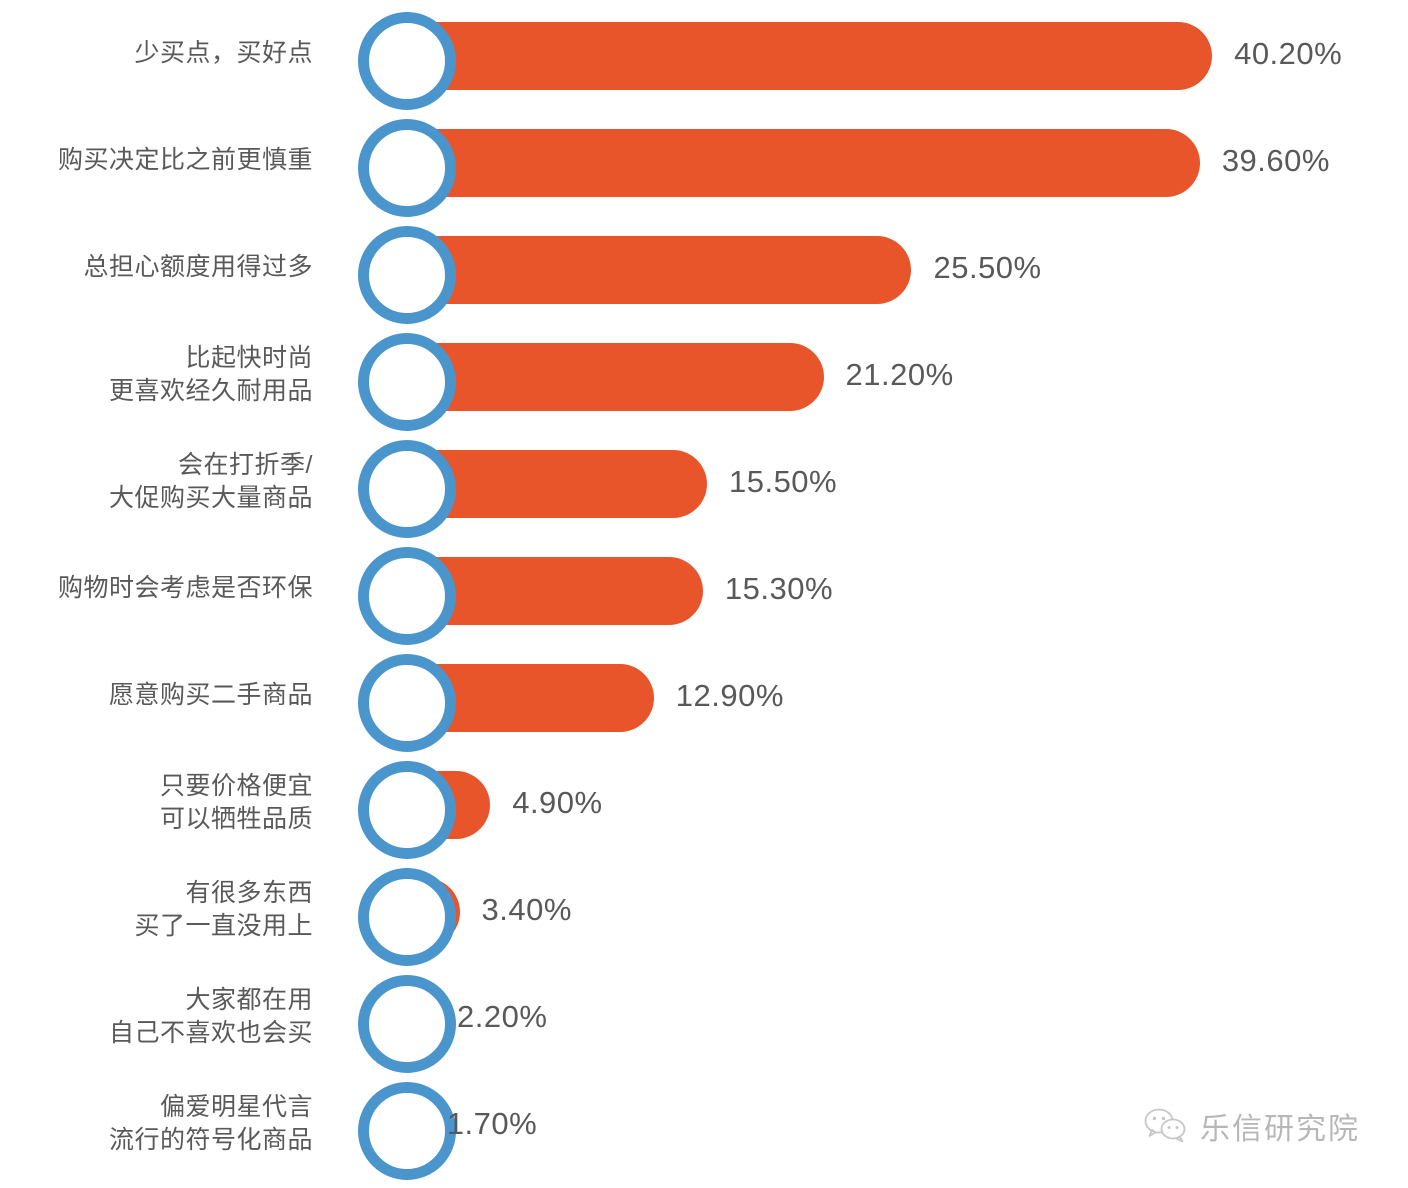 Image resolution: width=1408 pixels, height=1188 pixels. Describe the element at coordinates (210, 695) in the screenshot. I see `category-label-line: 愿意购买二手商品` at that location.